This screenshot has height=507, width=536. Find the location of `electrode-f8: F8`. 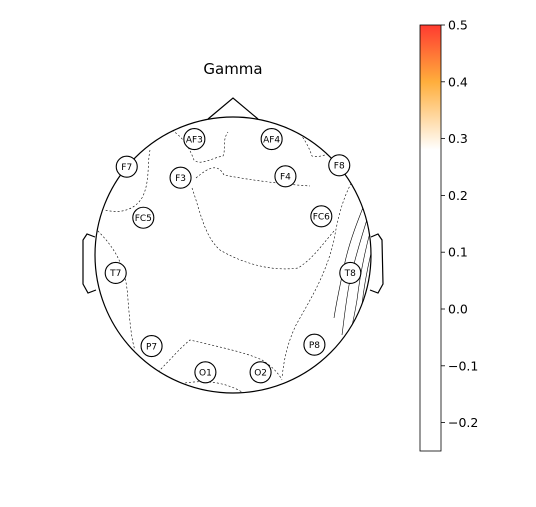

electrode-f8: F8 is located at coordinates (339, 165).